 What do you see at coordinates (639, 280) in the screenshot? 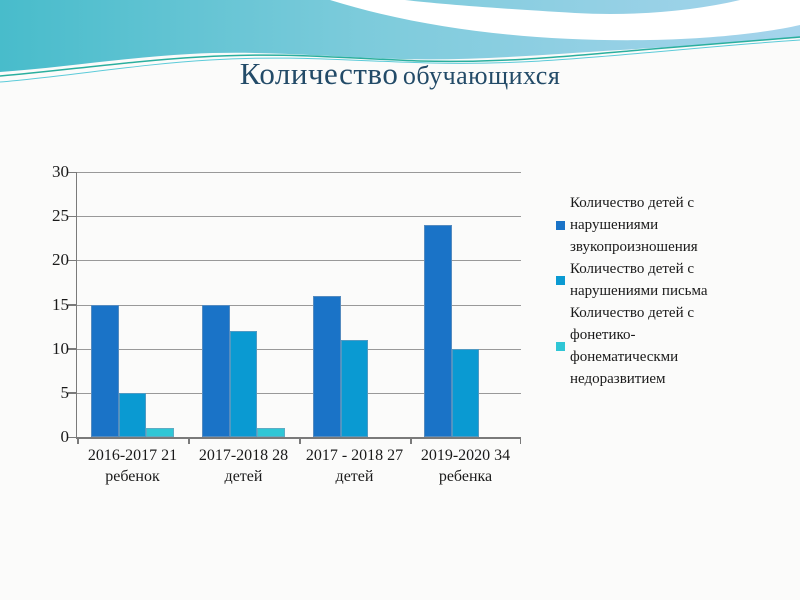
I see `legend-label: Количество детей с нарушениями письма` at bounding box center [639, 280].